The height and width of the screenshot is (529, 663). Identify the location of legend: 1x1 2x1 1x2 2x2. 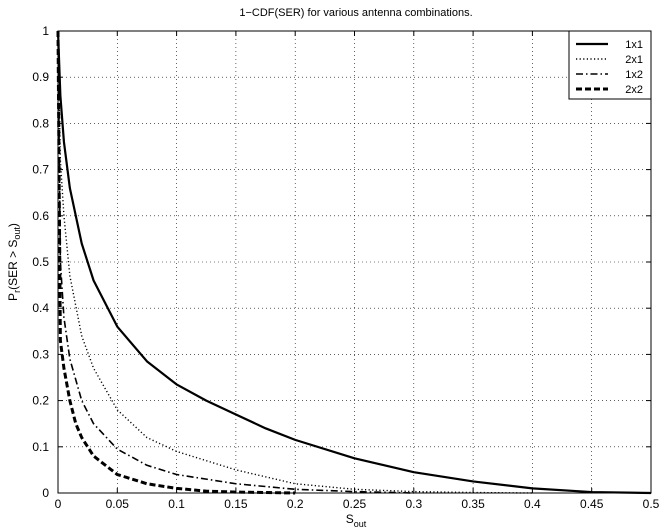
(610, 65).